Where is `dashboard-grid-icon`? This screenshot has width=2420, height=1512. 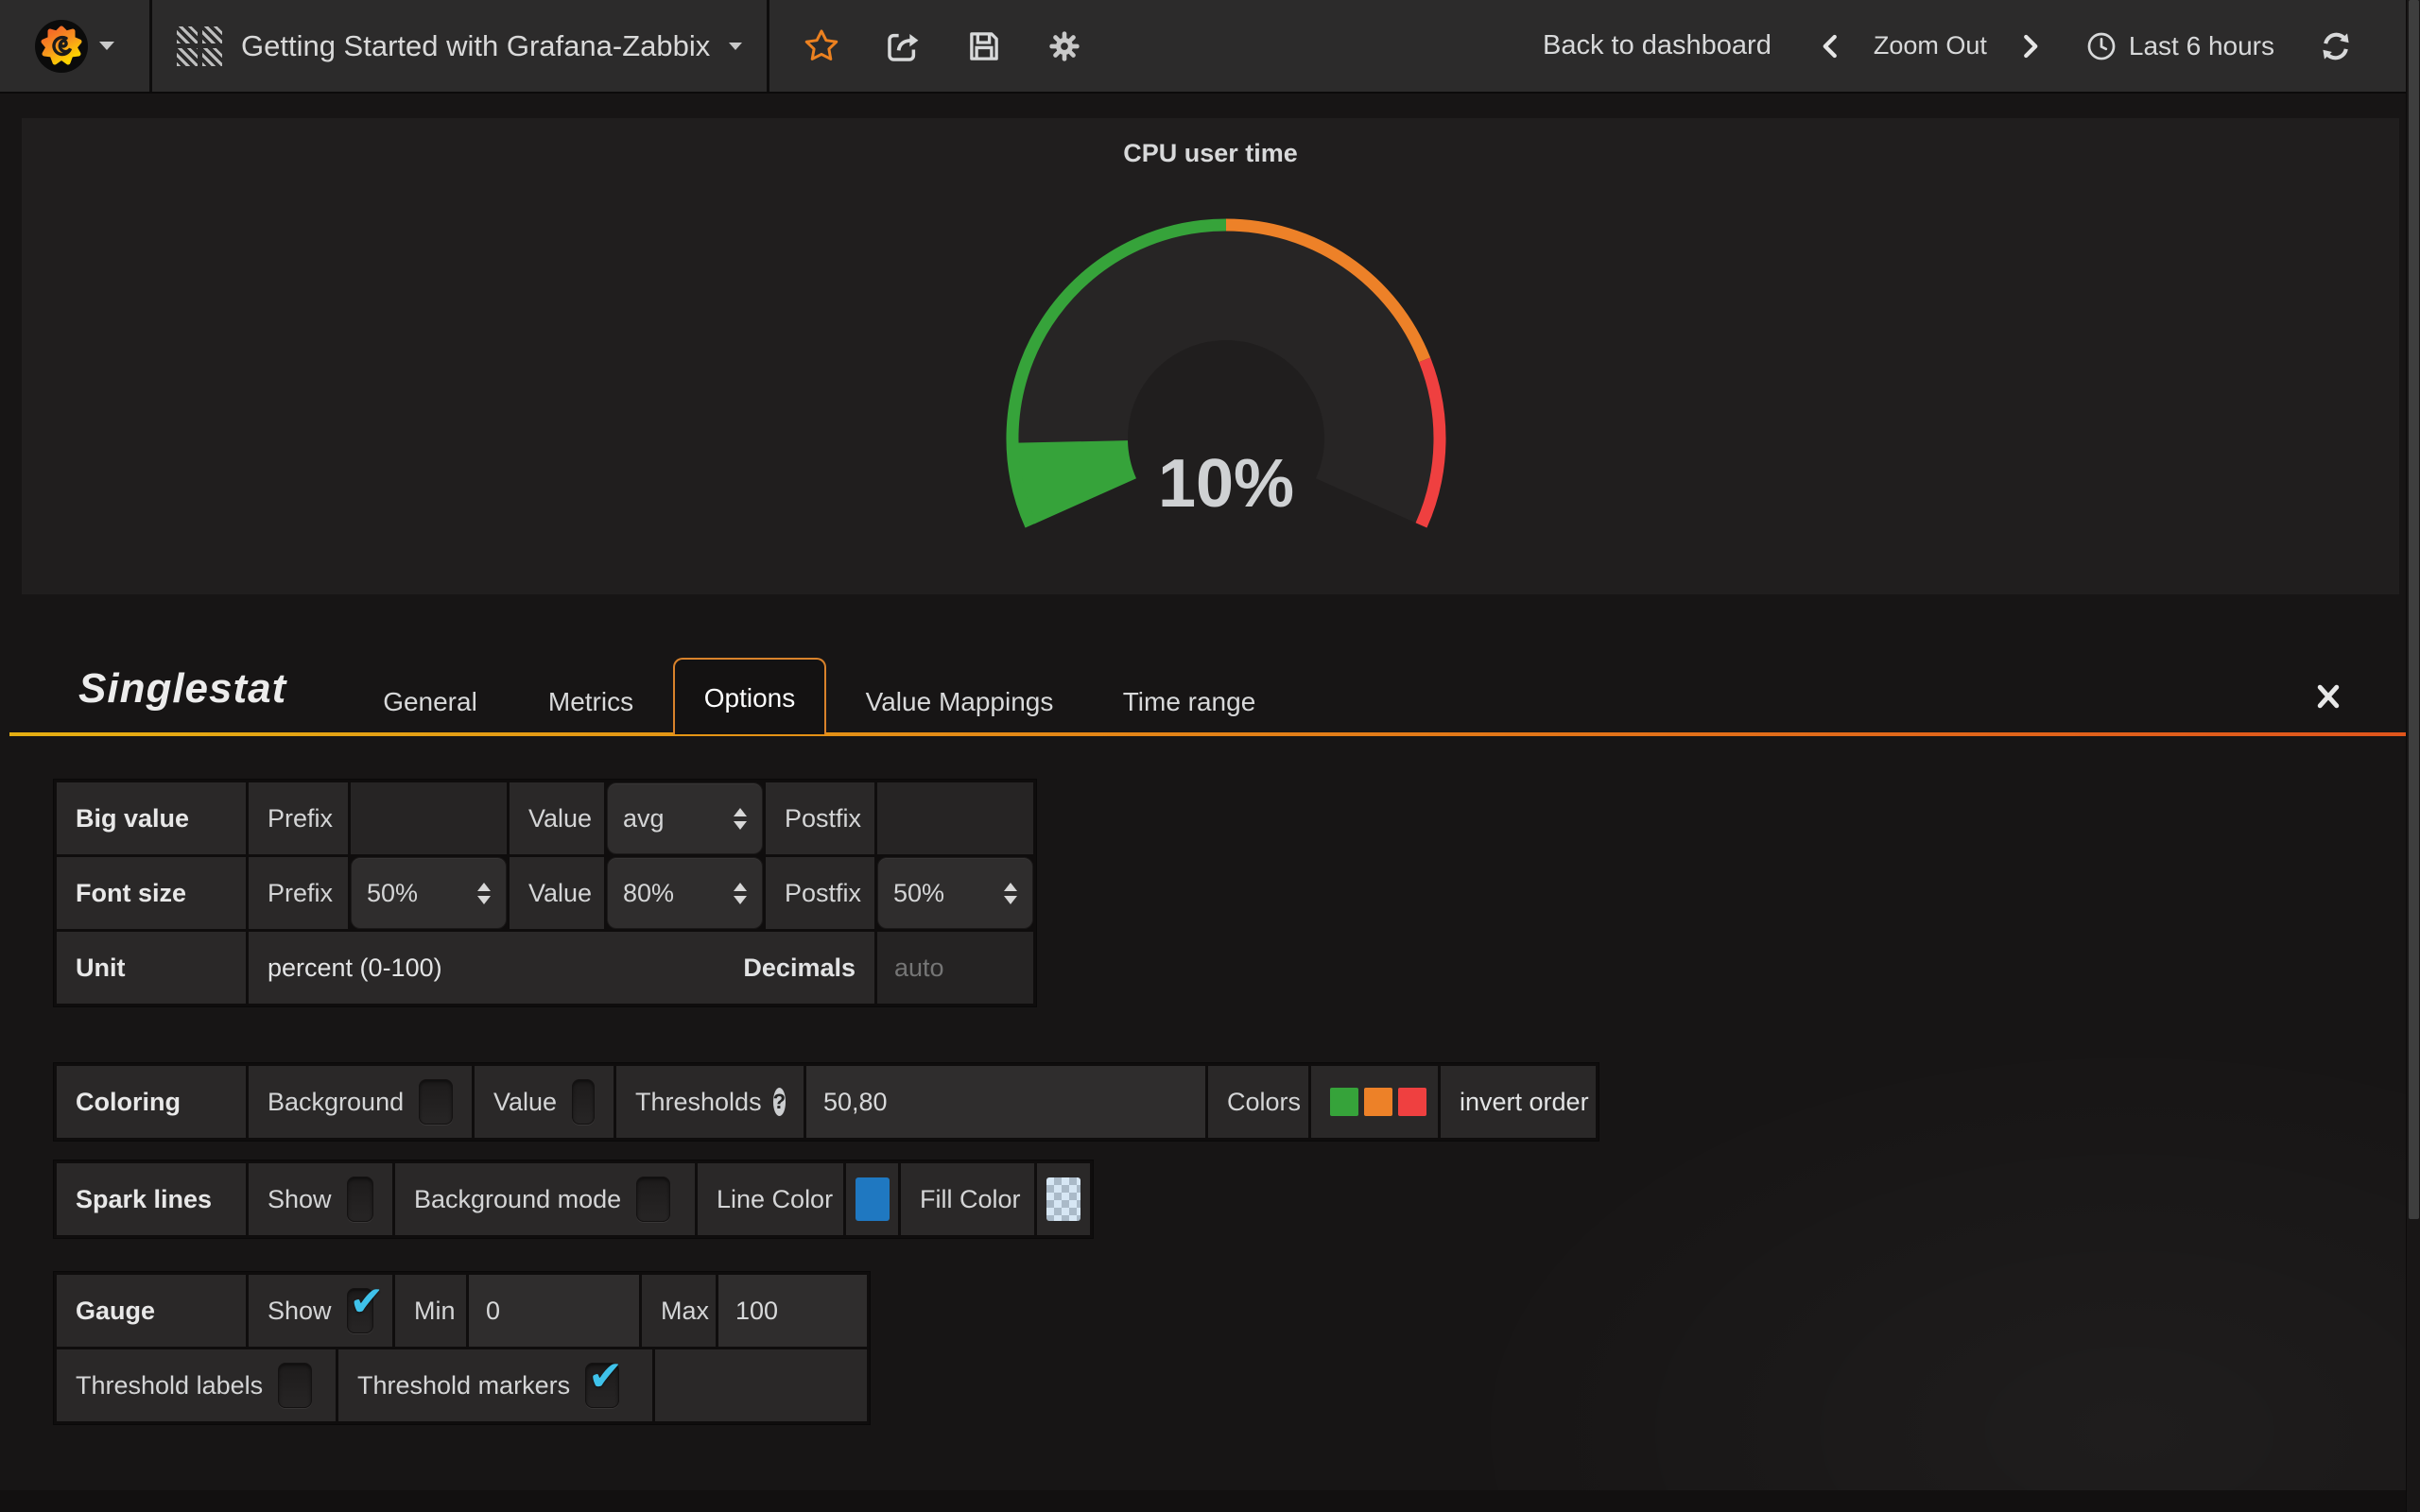 dashboard-grid-icon is located at coordinates (199, 46).